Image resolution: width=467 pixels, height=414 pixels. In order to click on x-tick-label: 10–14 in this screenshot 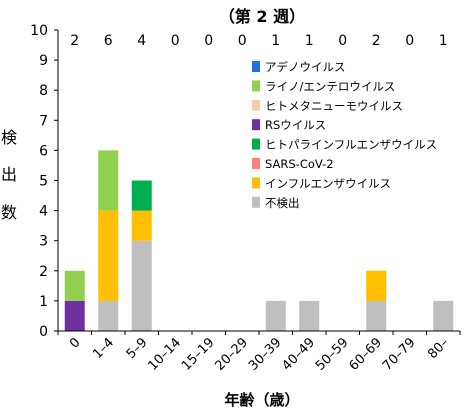, I will do `click(164, 354)`.